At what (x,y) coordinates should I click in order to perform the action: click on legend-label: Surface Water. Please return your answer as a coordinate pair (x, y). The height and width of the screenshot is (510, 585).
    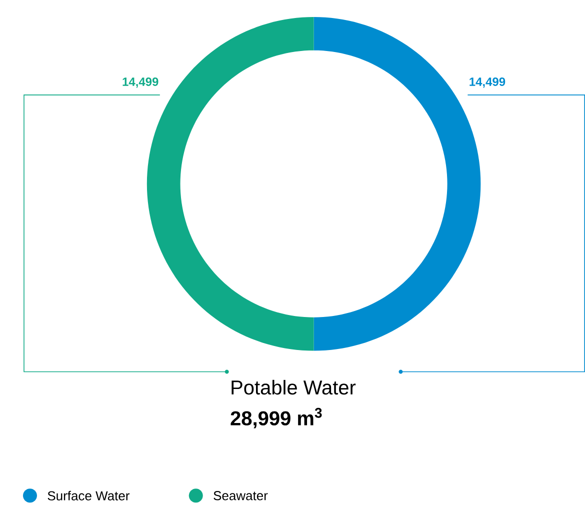
    Looking at the image, I should click on (89, 496).